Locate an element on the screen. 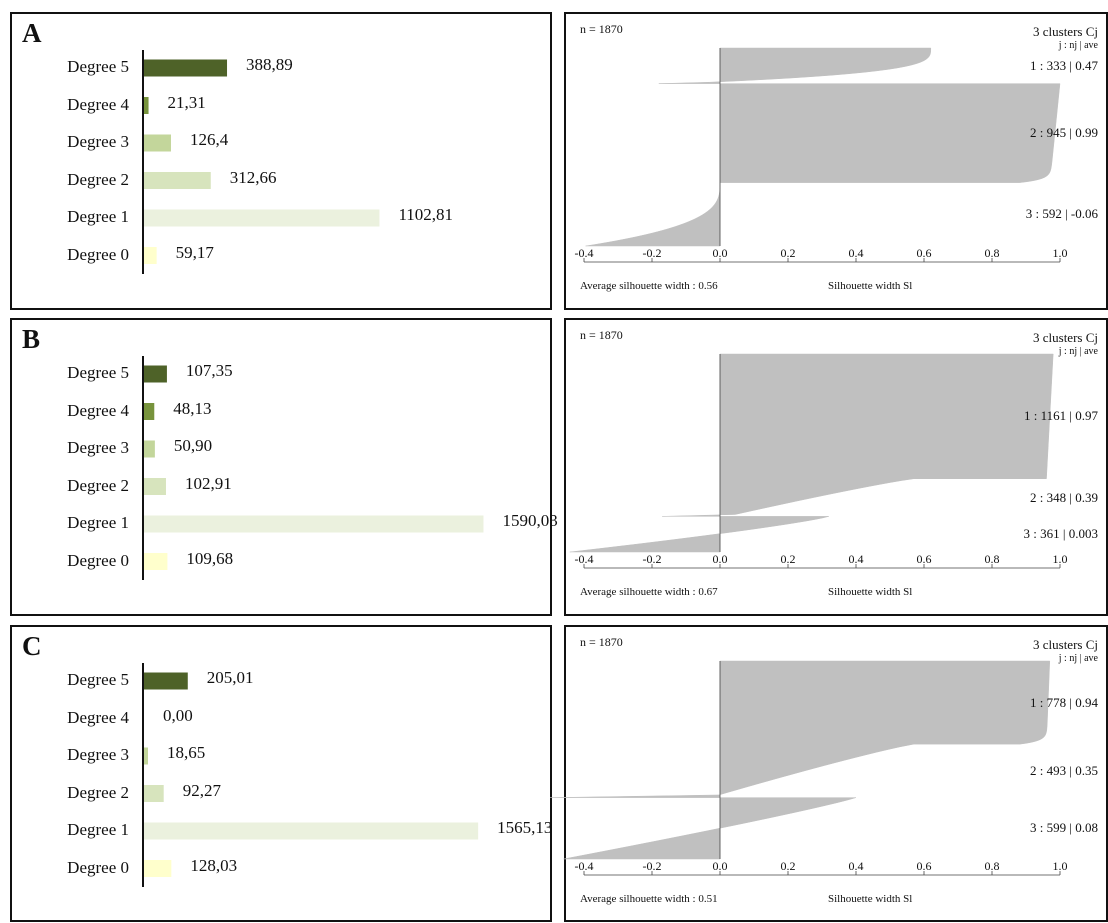 Image resolution: width=1108 pixels, height=923 pixels. cluster-label-1: 1 : 1161 | 0.97 is located at coordinates (1061, 416).